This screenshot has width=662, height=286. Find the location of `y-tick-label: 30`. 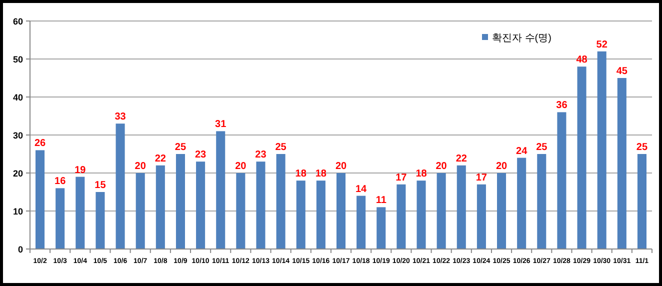

y-tick-label: 30 is located at coordinates (17, 135).